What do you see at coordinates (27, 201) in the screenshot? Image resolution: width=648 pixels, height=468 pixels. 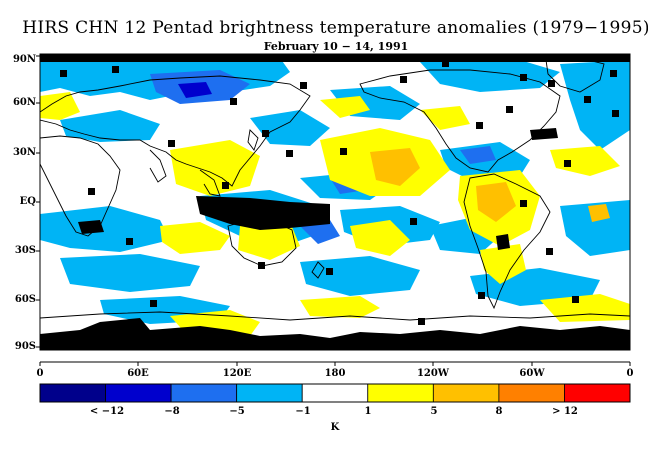 I see `lat-label-eq: EQ` at bounding box center [27, 201].